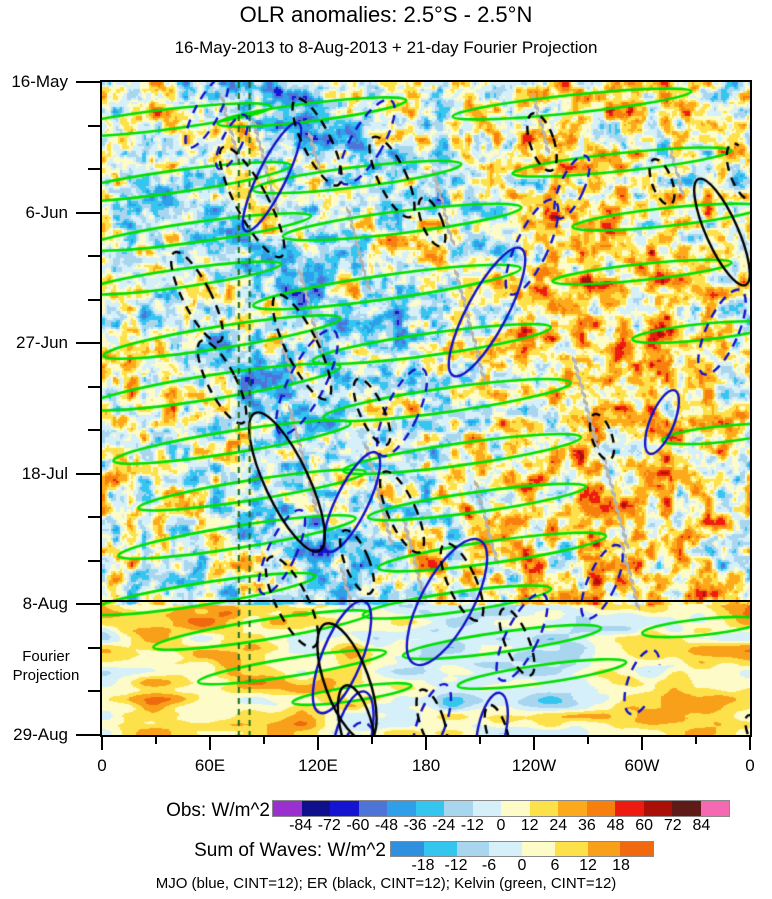 The height and width of the screenshot is (899, 772). I want to click on colorbar-obs-ticklabels: -84 -72 -60 -48 -36 -24 -12 0 12 24 36 48 60 72 84, so click(500, 826).